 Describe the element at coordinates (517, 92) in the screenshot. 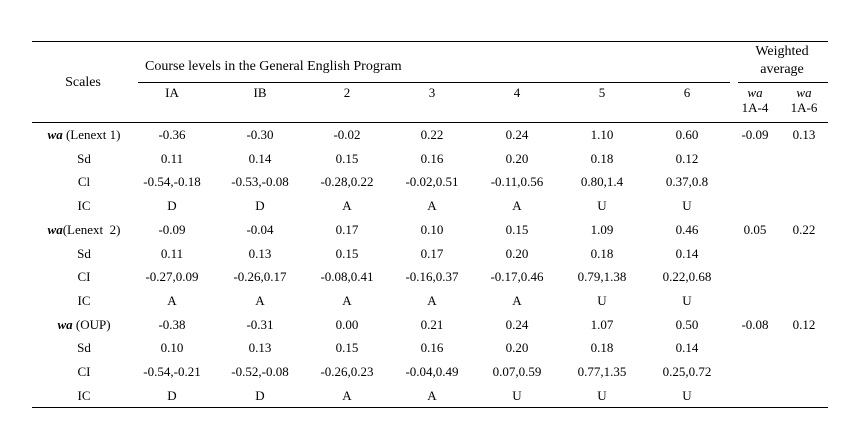

I see `level-header-4: 4` at that location.